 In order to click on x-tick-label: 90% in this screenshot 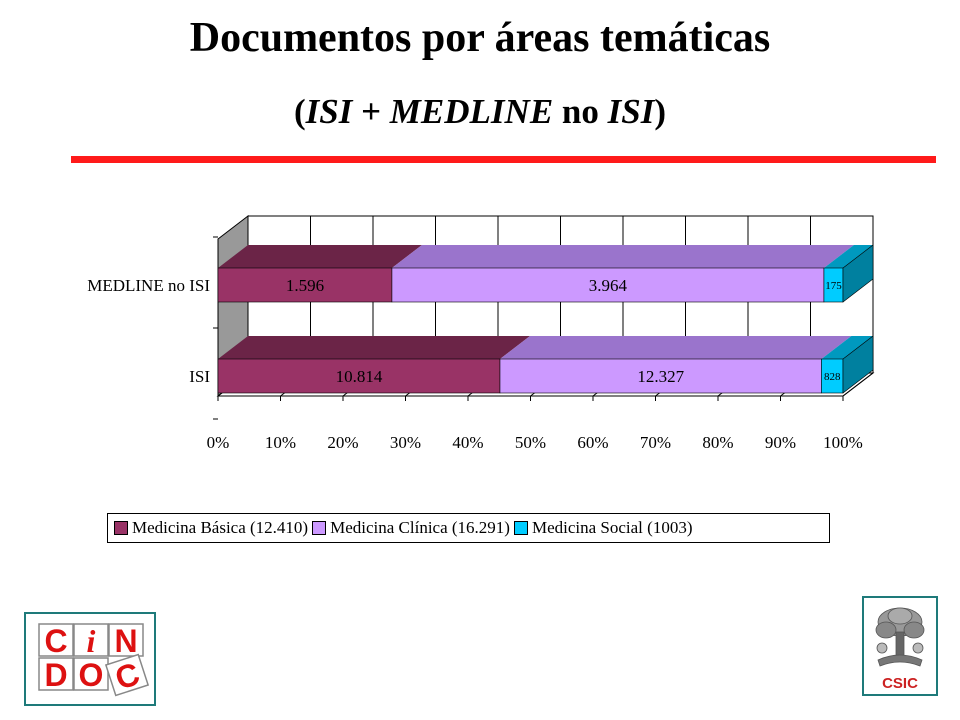, I will do `click(780, 442)`.